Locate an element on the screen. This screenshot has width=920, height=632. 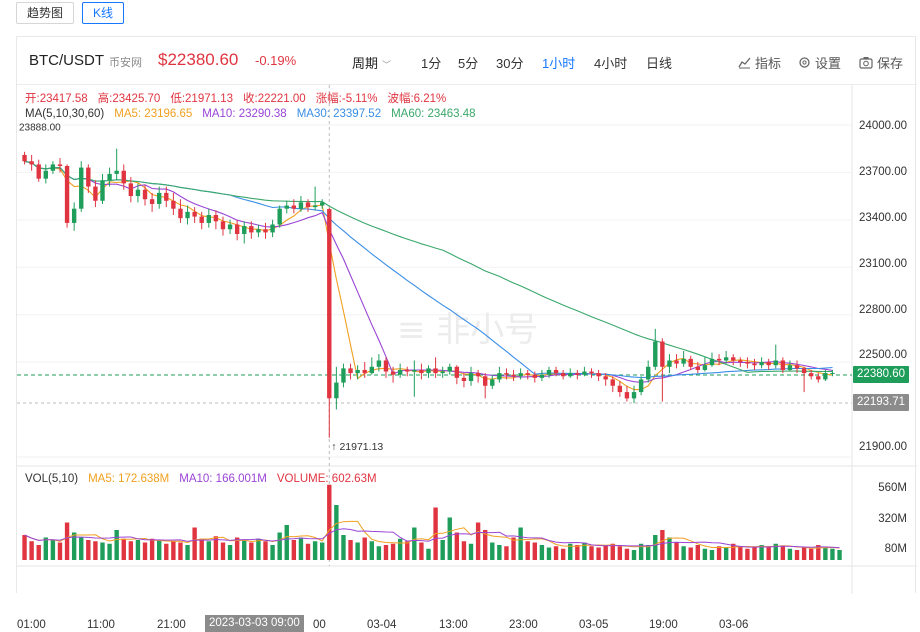
save-button: 保存 is located at coordinates (881, 62).